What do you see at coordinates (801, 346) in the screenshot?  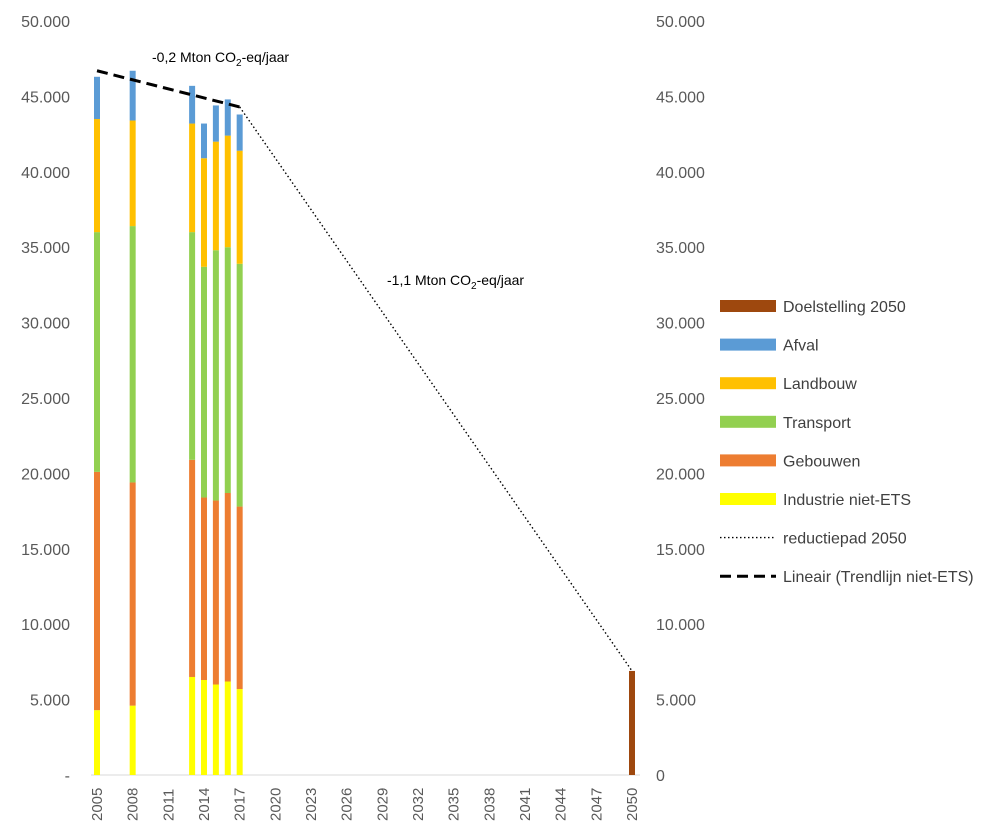 I see `legend-label-afval: Afval` at bounding box center [801, 346].